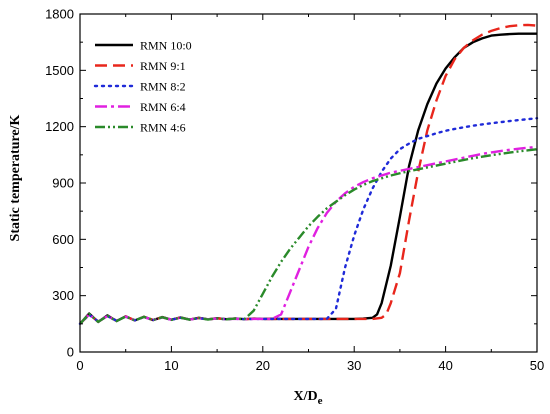 This screenshot has height=414, width=550. Describe the element at coordinates (59, 14) in the screenshot. I see `y-tick-label: 1800` at that location.